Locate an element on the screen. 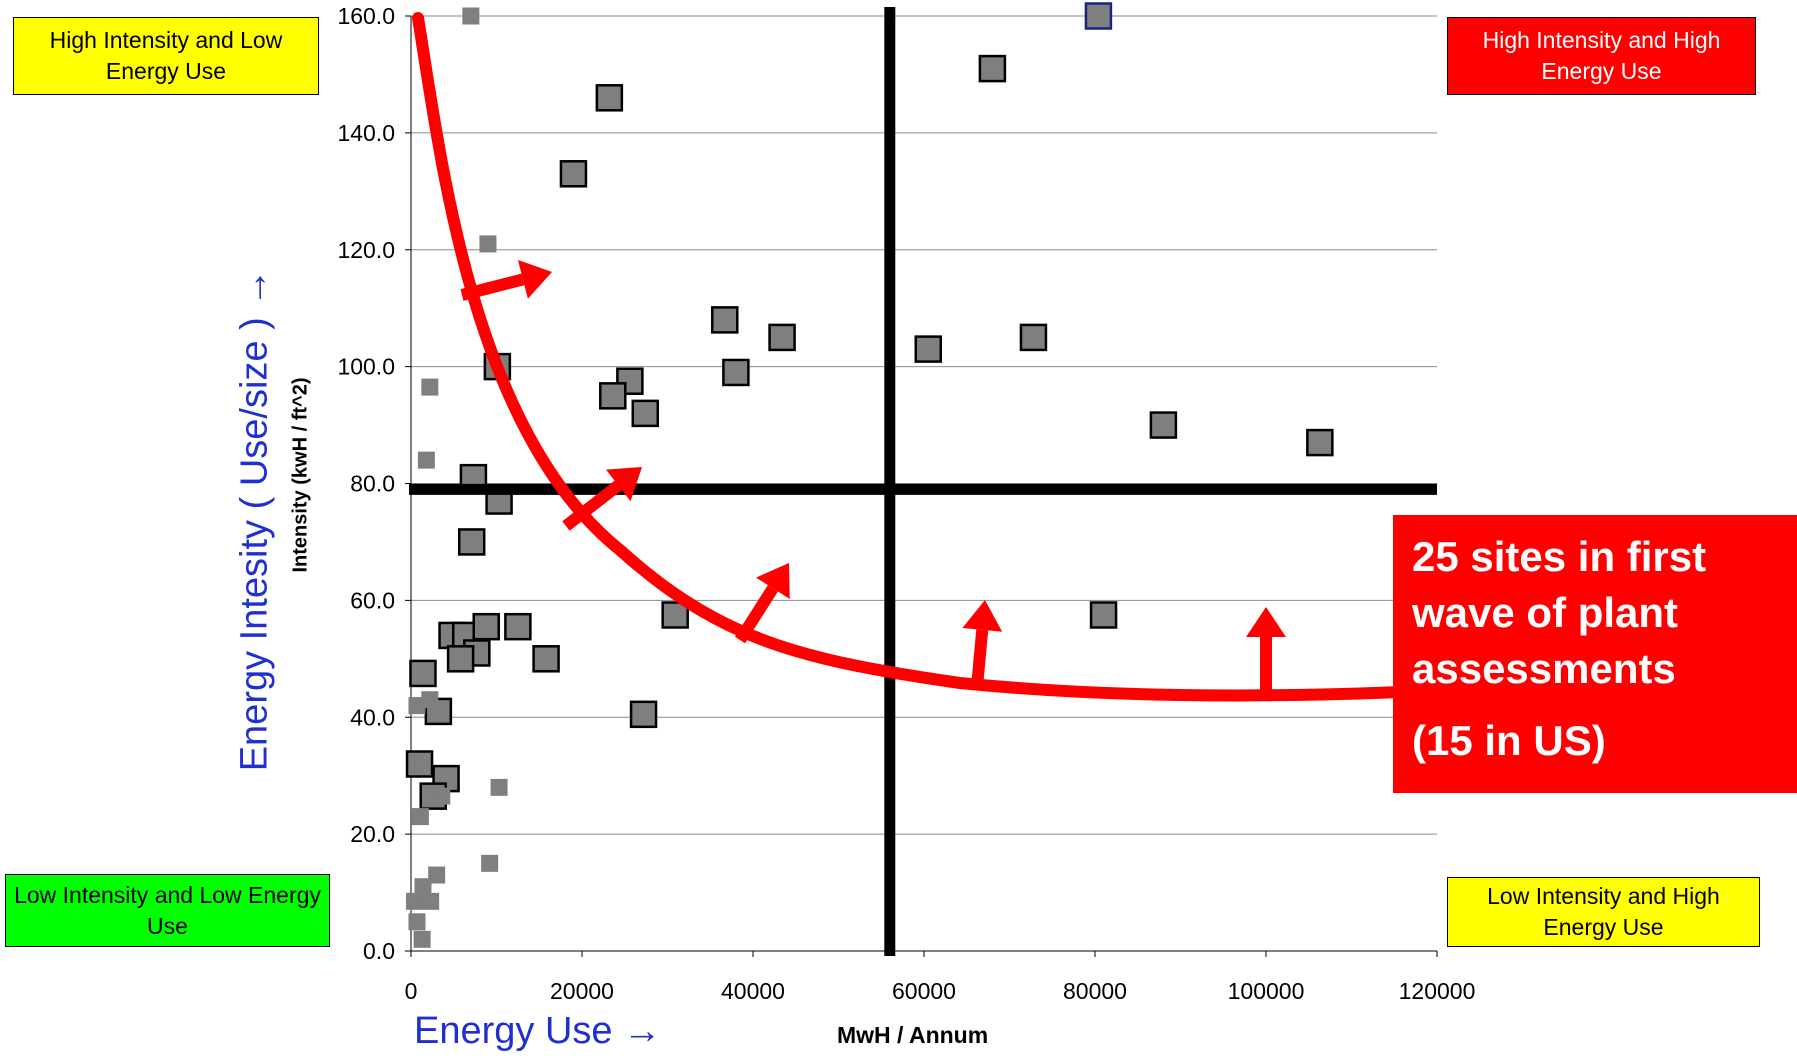  x-axis-label: MwH / Annum is located at coordinates (913, 1035).